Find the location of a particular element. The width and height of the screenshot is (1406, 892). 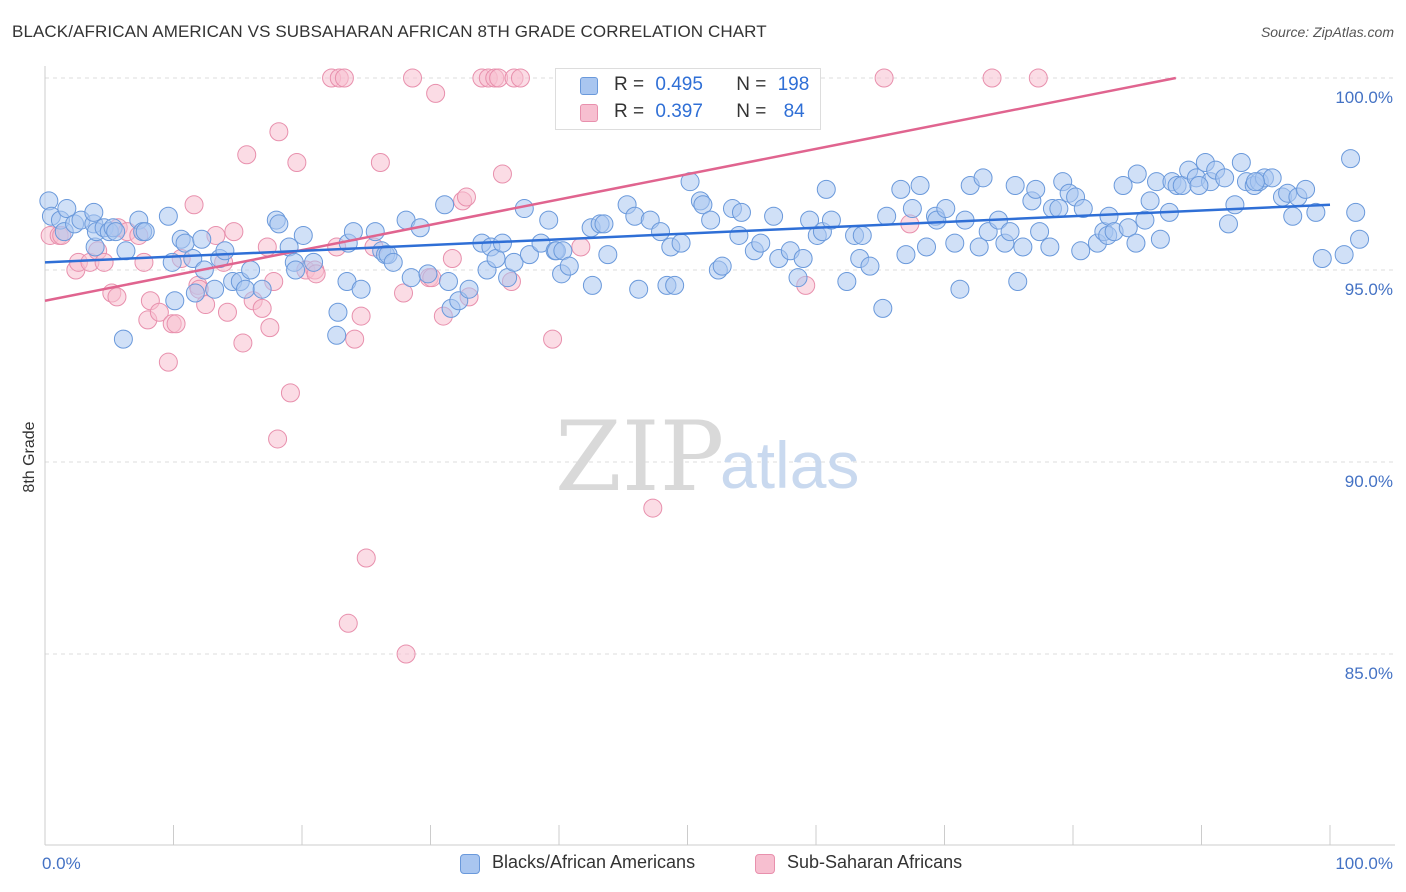

x-tick-labels: 0.0% 100.0% is located at coordinates (717, 863).